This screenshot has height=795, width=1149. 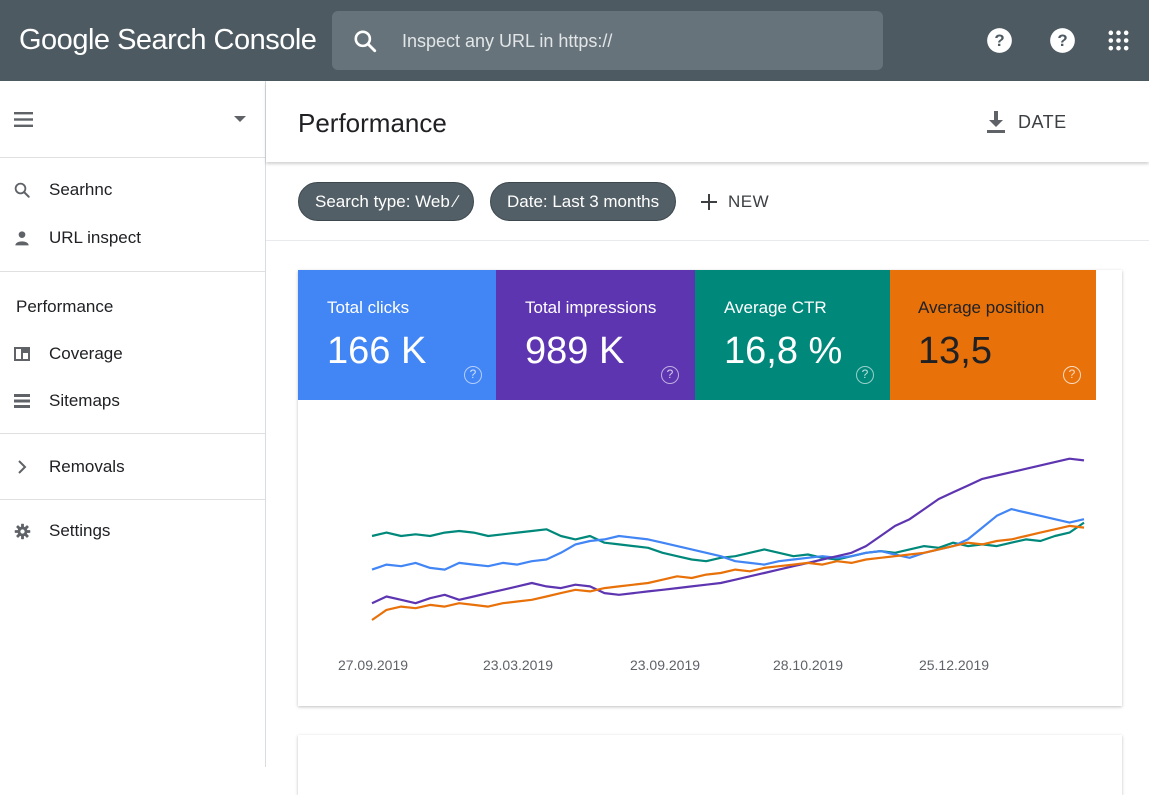 I want to click on performance-chart, so click(x=728, y=539).